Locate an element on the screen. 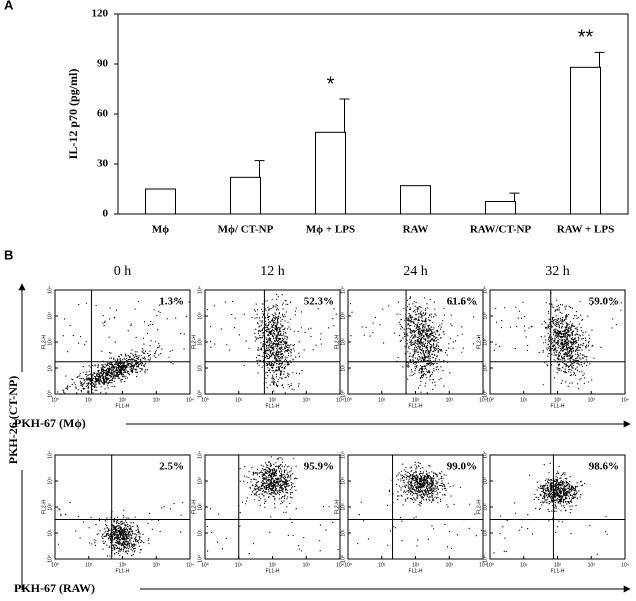 The height and width of the screenshot is (601, 636). x-tick-label: Mϕ + LPS is located at coordinates (330, 230).